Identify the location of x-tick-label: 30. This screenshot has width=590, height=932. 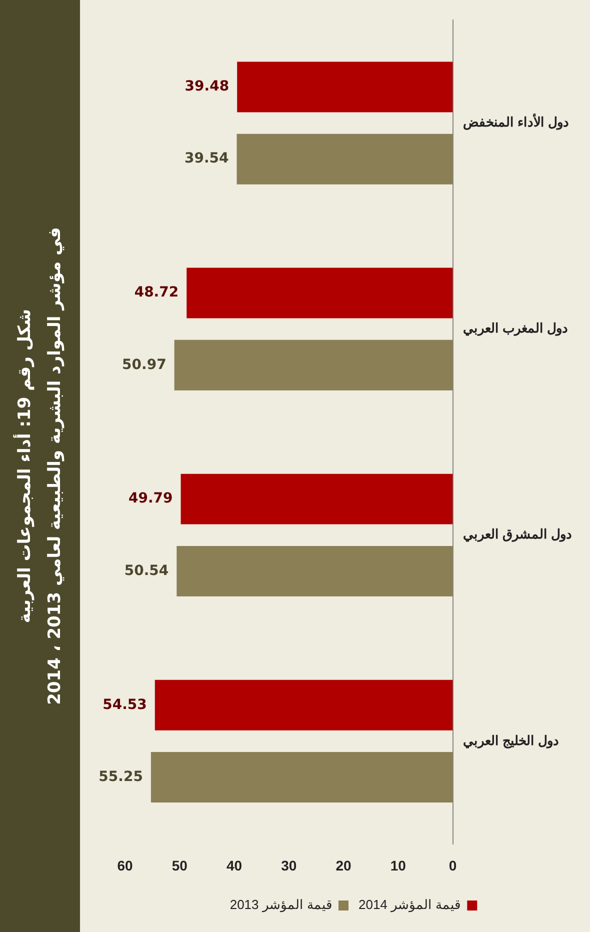
(289, 865).